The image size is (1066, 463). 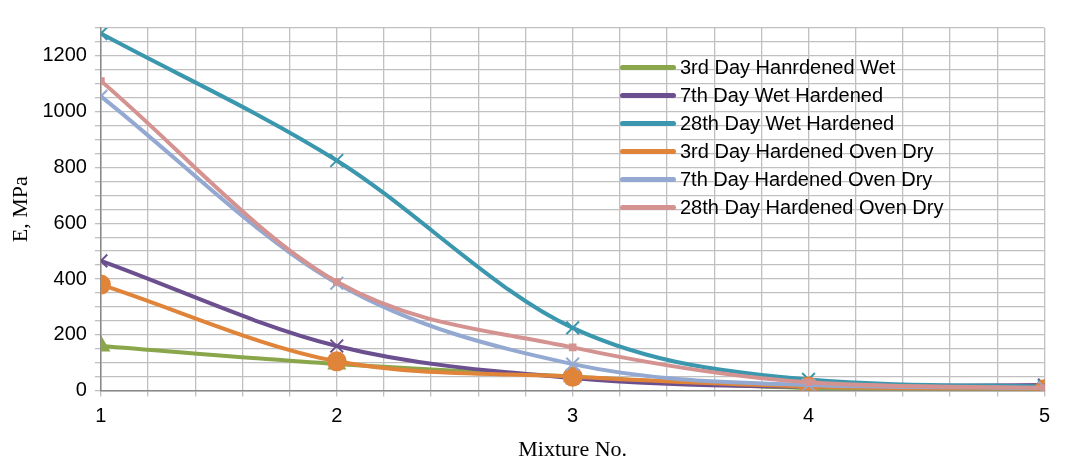 What do you see at coordinates (787, 123) in the screenshot?
I see `legend-label: 28th Day Wet Hardened` at bounding box center [787, 123].